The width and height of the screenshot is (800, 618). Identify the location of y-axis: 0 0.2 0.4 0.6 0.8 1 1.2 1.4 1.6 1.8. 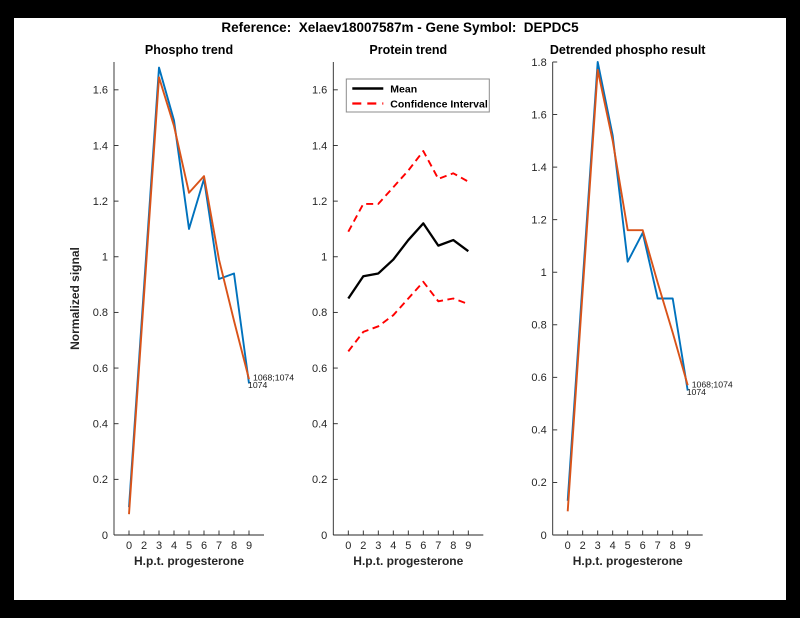
(544, 299).